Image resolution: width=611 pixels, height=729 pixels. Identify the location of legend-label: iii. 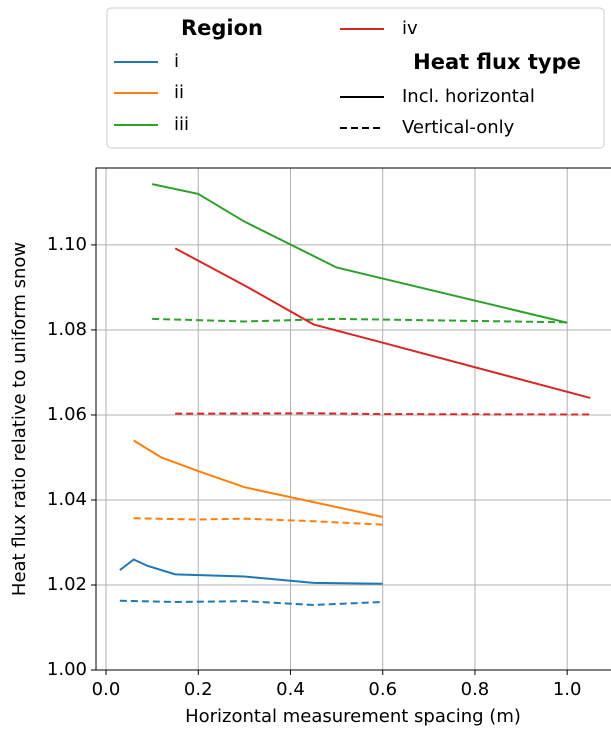
(181, 124).